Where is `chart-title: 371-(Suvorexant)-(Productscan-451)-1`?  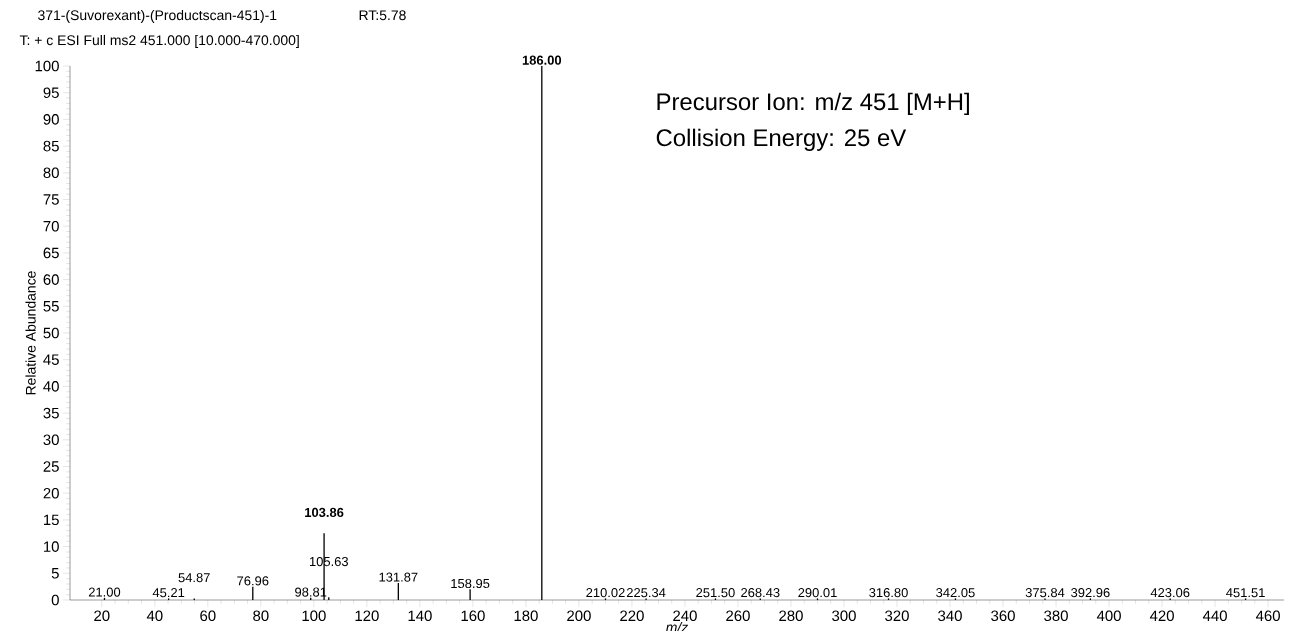 chart-title: 371-(Suvorexant)-(Productscan-451)-1 is located at coordinates (157, 16).